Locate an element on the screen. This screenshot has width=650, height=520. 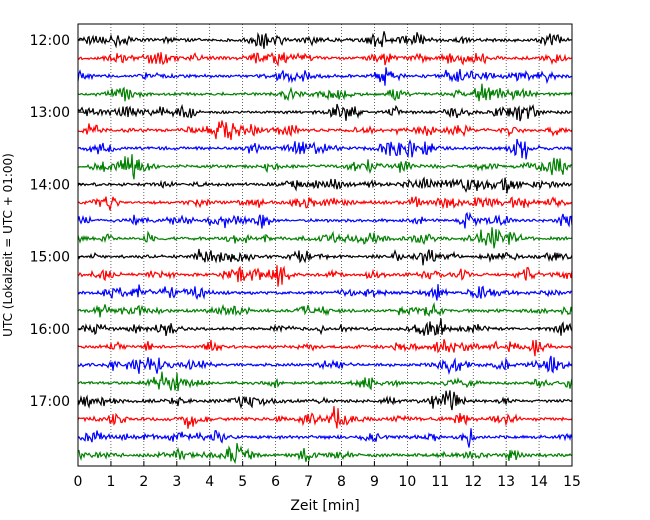
y-axis-label: UTC (Lokalzeit = UTC + 01:00) is located at coordinates (8, 245).